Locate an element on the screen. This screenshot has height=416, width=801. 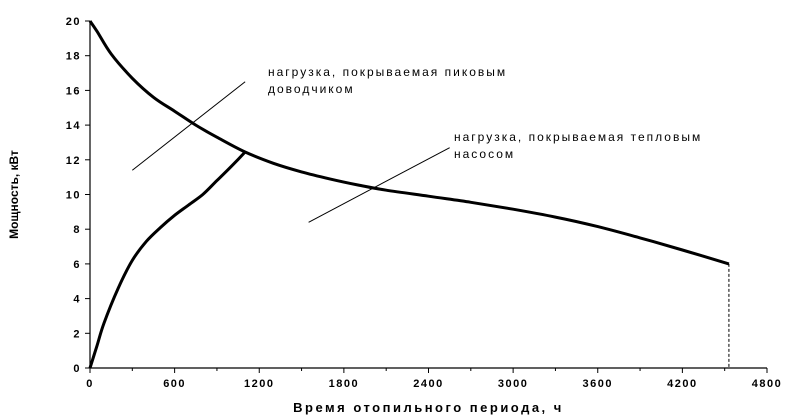
x-tick-label: 600 is located at coordinates (174, 384).